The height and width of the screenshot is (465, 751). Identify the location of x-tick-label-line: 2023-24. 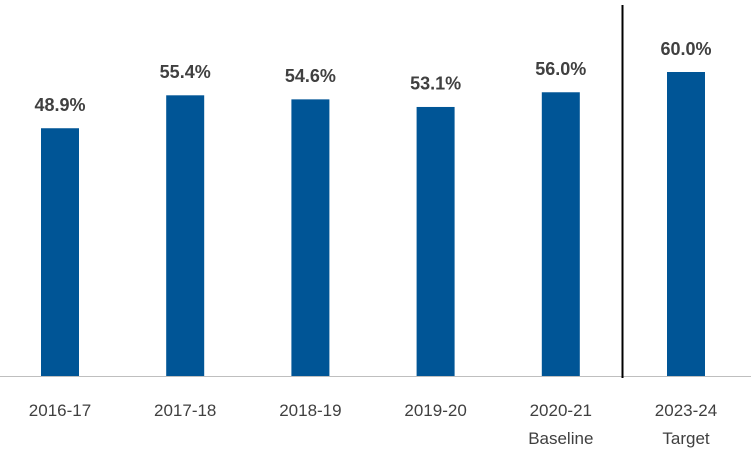
(686, 410).